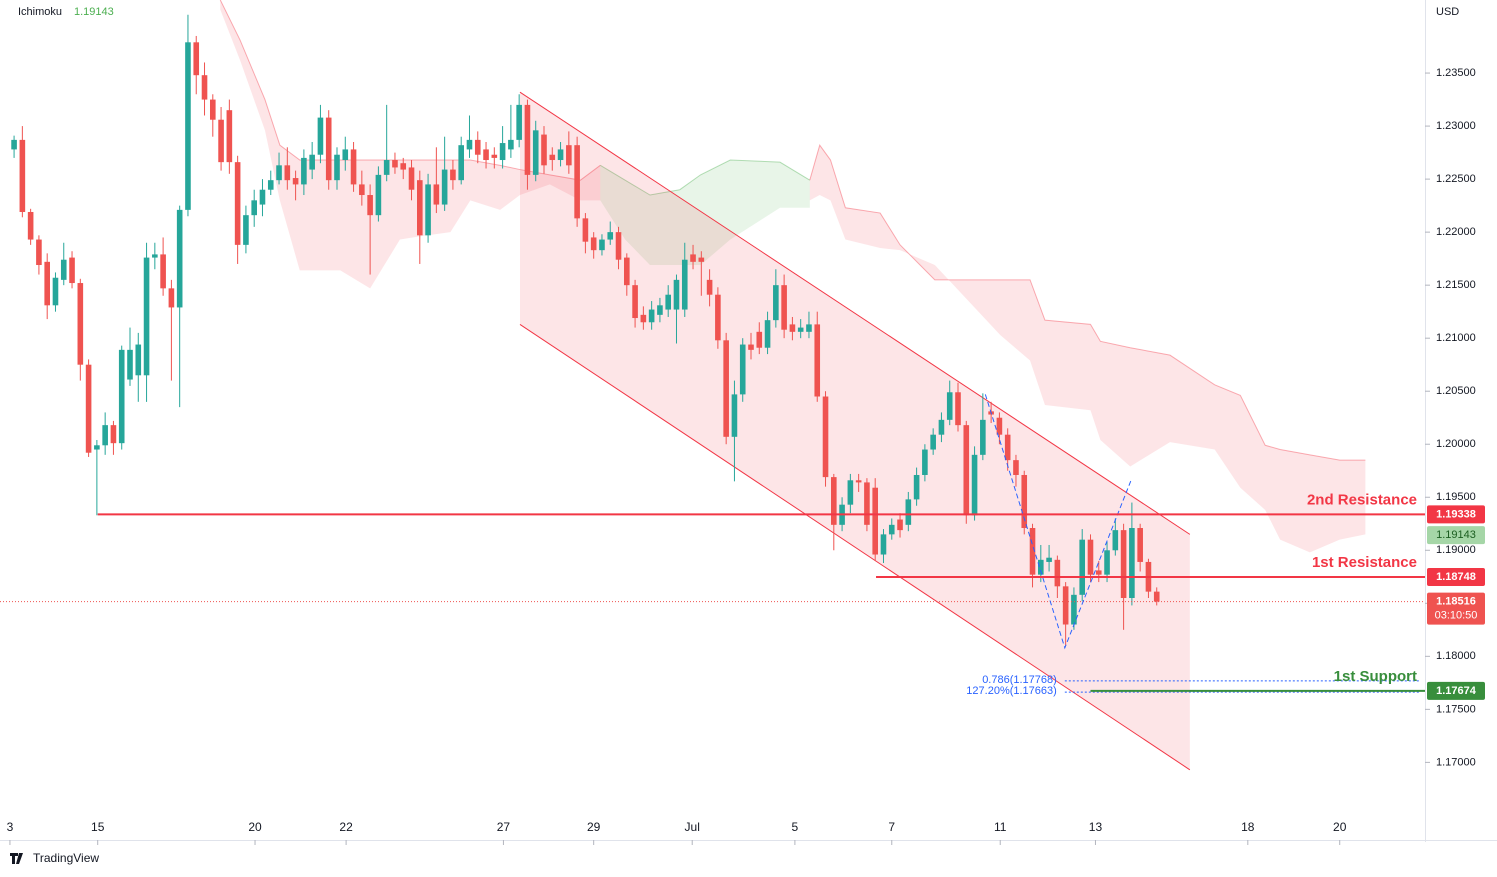  I want to click on y-tick-label: 1.20500, so click(1456, 391).